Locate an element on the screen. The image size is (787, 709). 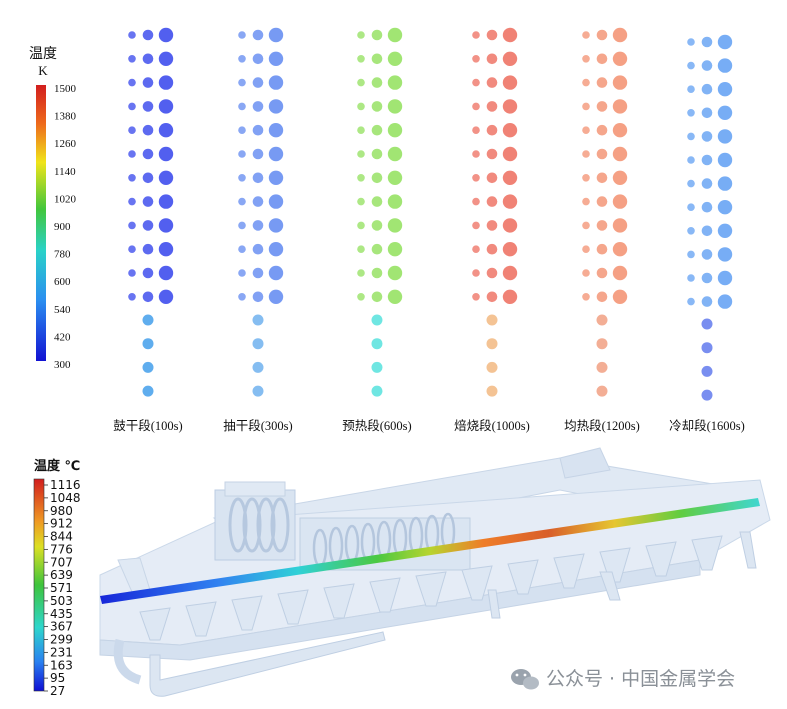
stage-label: 抽干段(300s) is located at coordinates (257, 425).